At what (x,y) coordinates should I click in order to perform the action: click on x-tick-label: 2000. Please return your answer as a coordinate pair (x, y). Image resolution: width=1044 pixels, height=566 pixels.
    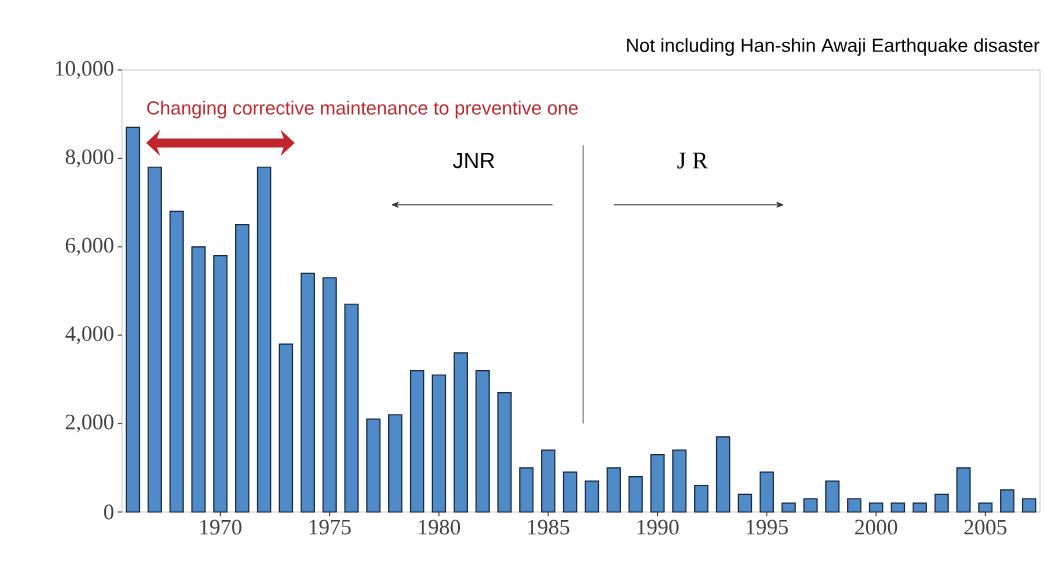
    Looking at the image, I should click on (876, 527).